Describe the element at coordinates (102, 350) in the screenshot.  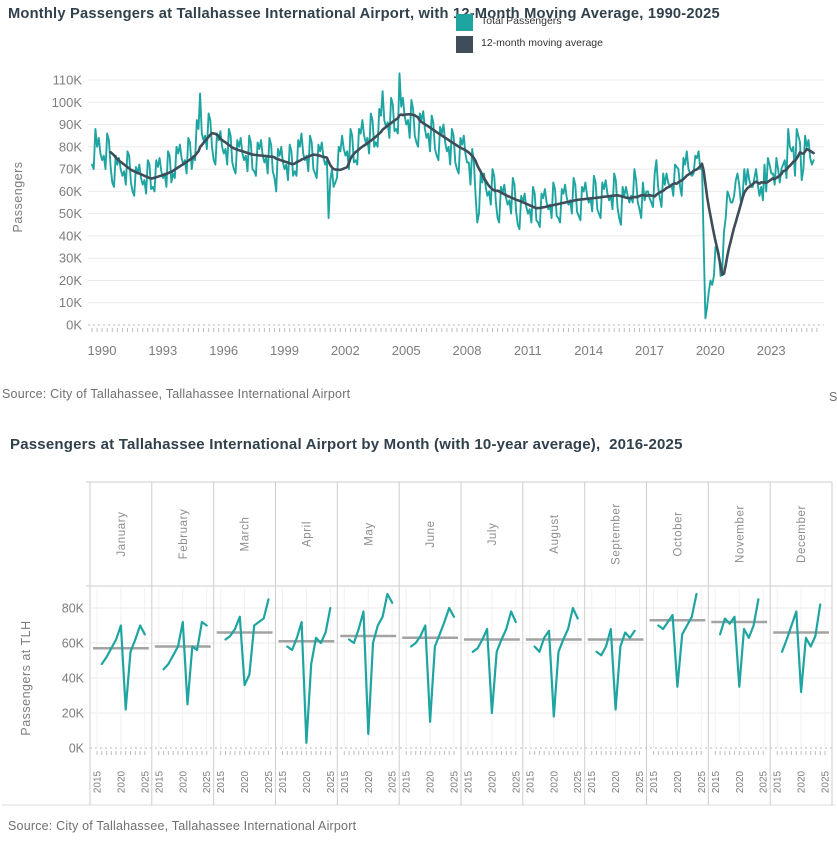
I see `x-tick-label: 1990` at that location.